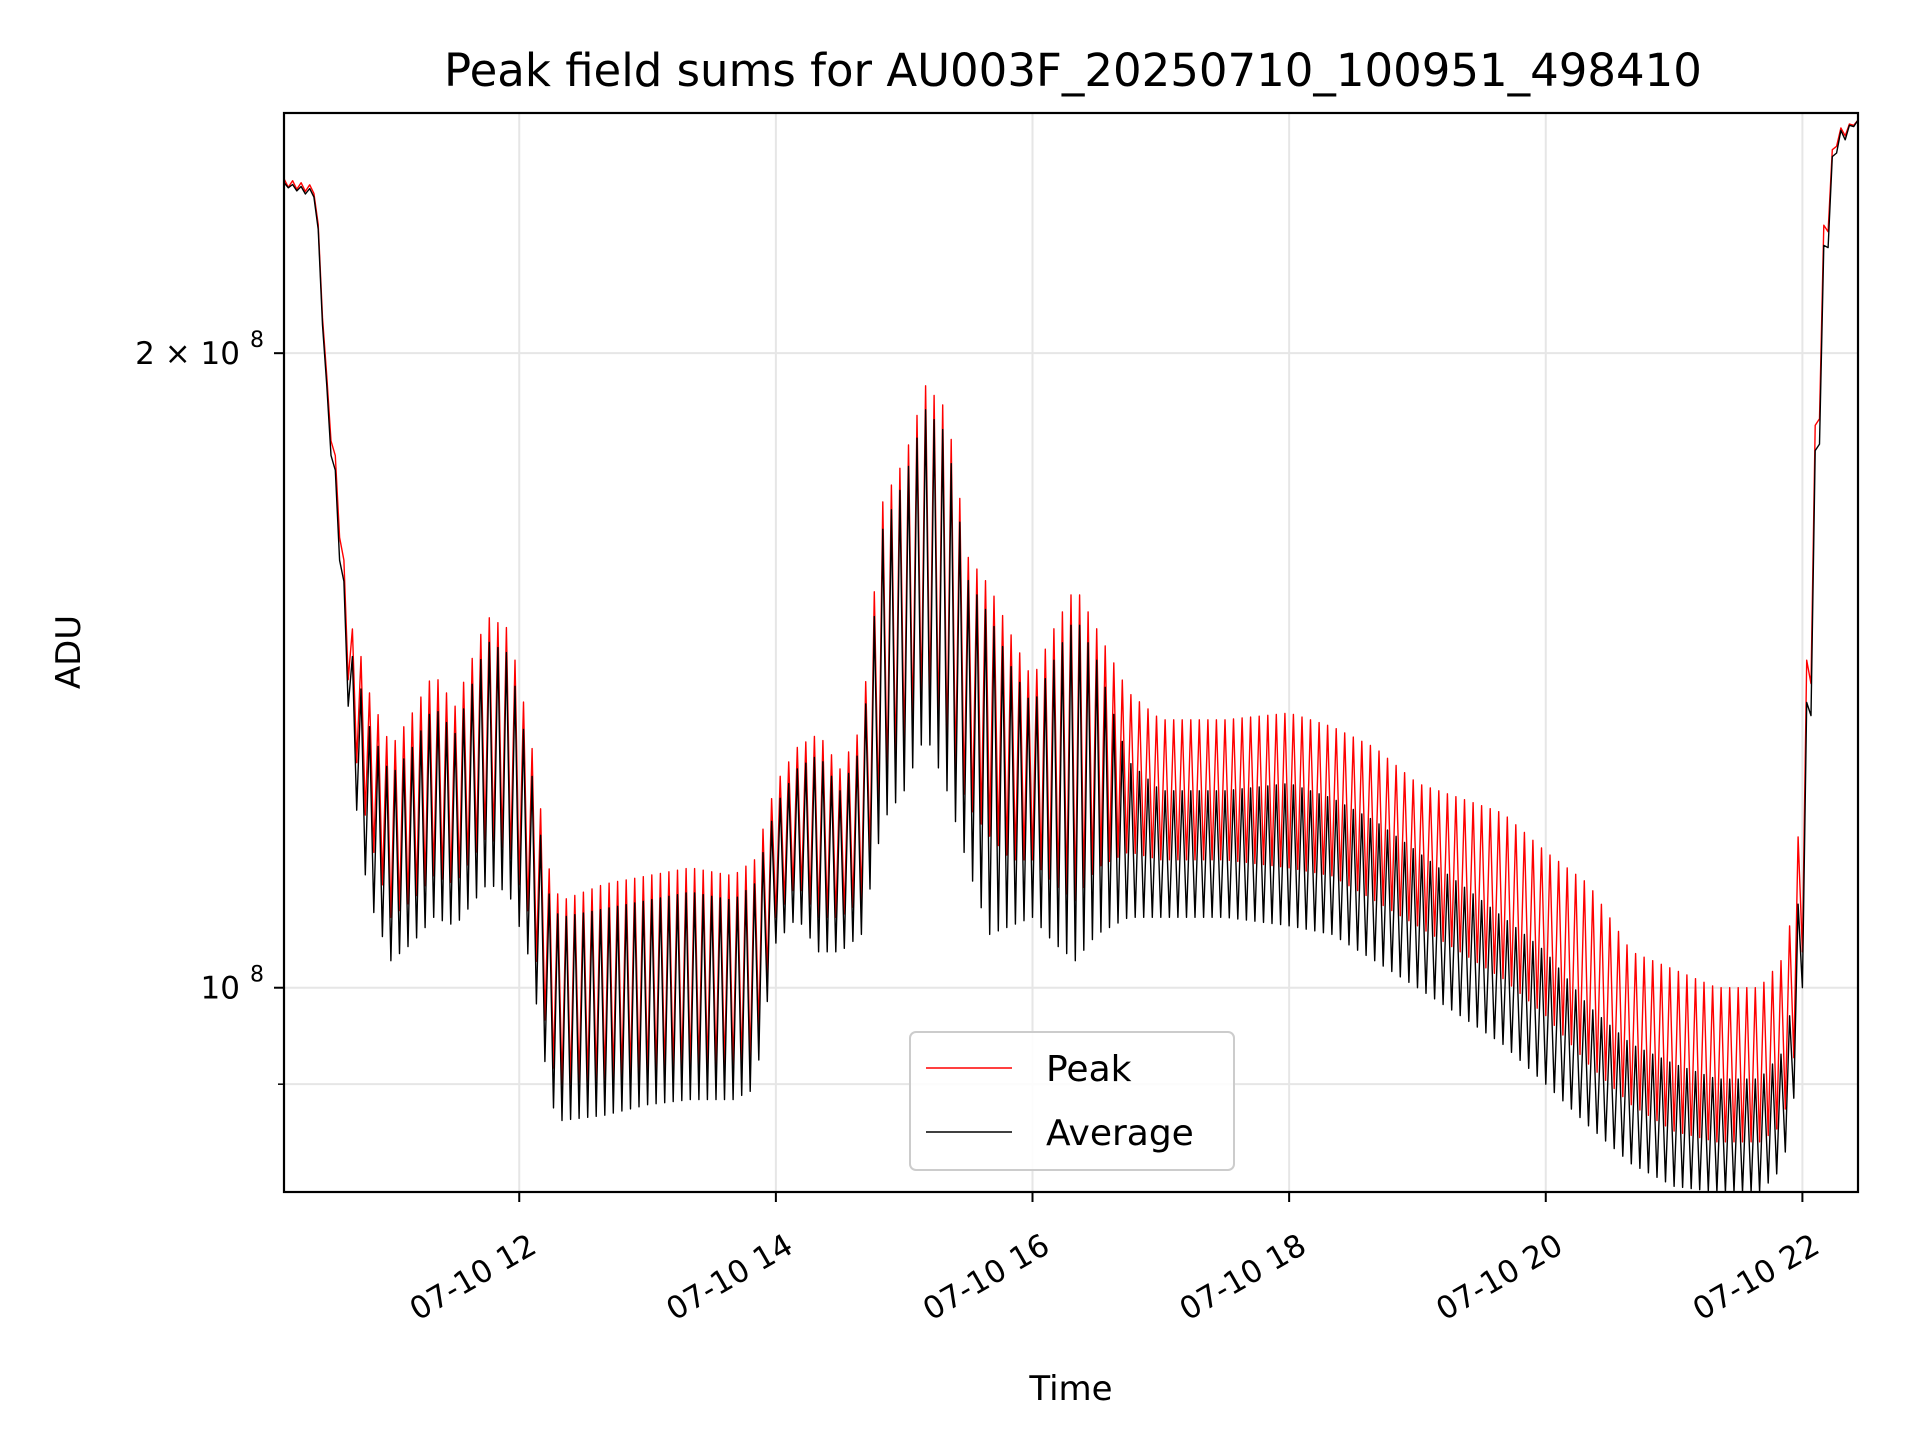 The height and width of the screenshot is (1440, 1920). What do you see at coordinates (1070, 1389) in the screenshot?
I see `x-axis-label: Time` at bounding box center [1070, 1389].